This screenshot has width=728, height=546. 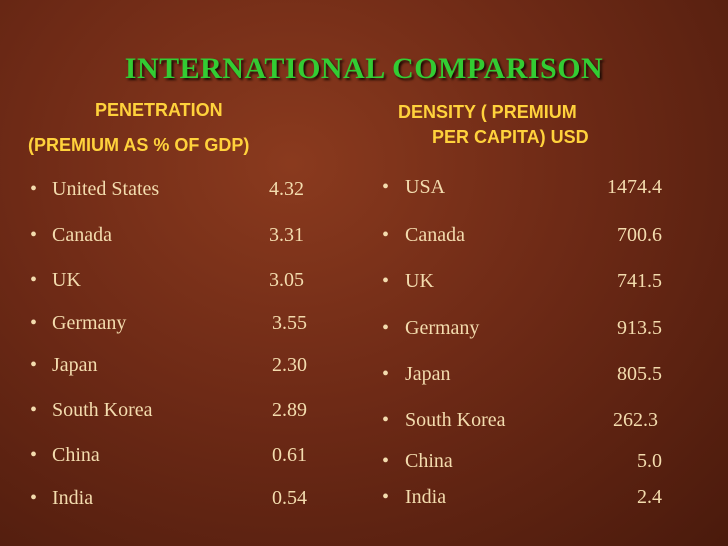 What do you see at coordinates (639, 328) in the screenshot?
I see `density-value: 913.5` at bounding box center [639, 328].